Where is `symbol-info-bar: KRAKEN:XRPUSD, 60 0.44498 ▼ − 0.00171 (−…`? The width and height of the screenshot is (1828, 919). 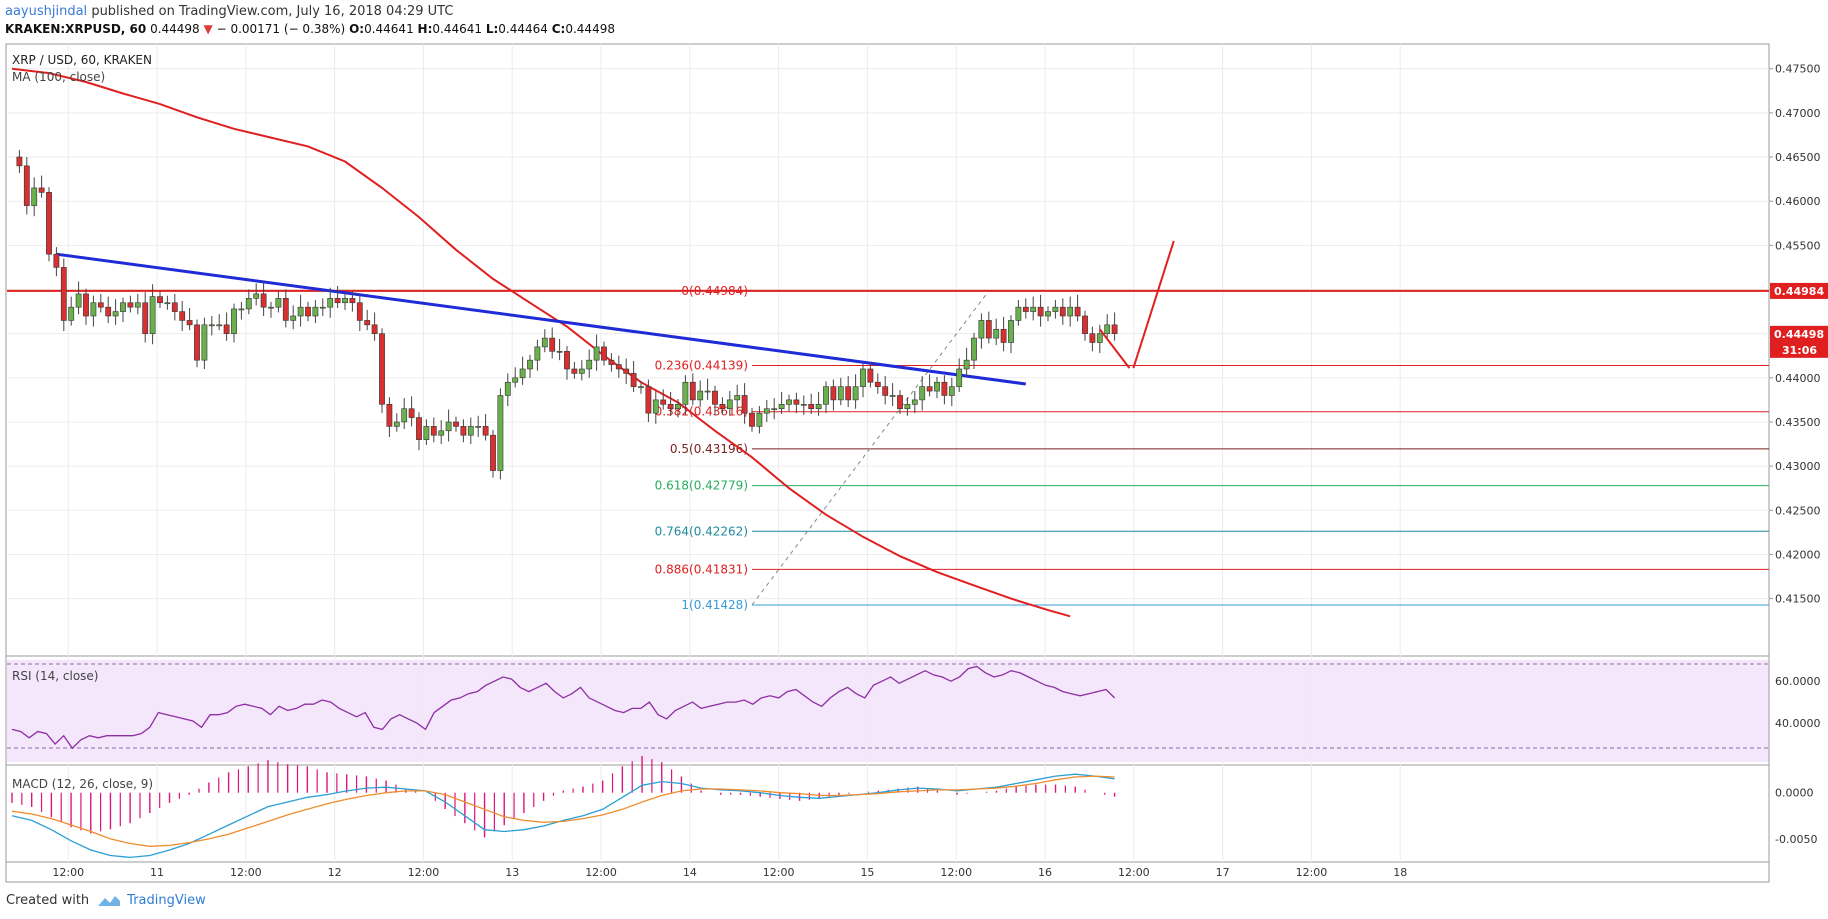
symbol-info-bar: KRAKEN:XRPUSD, 60 0.44498 ▼ − 0.00171 (−… is located at coordinates (310, 29).